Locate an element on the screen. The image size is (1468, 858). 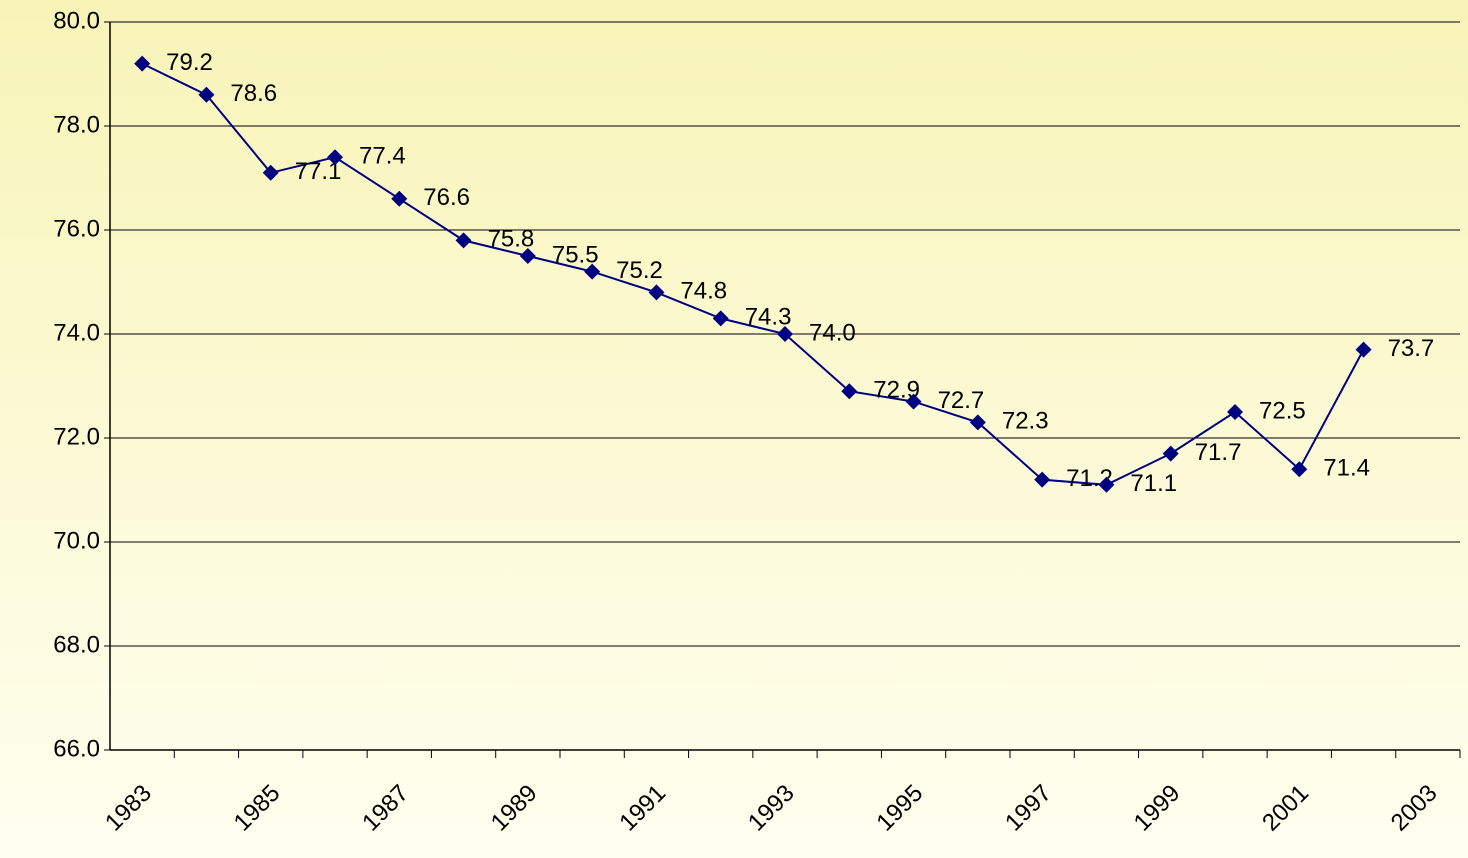
data-label: 72.7 is located at coordinates (961, 400).